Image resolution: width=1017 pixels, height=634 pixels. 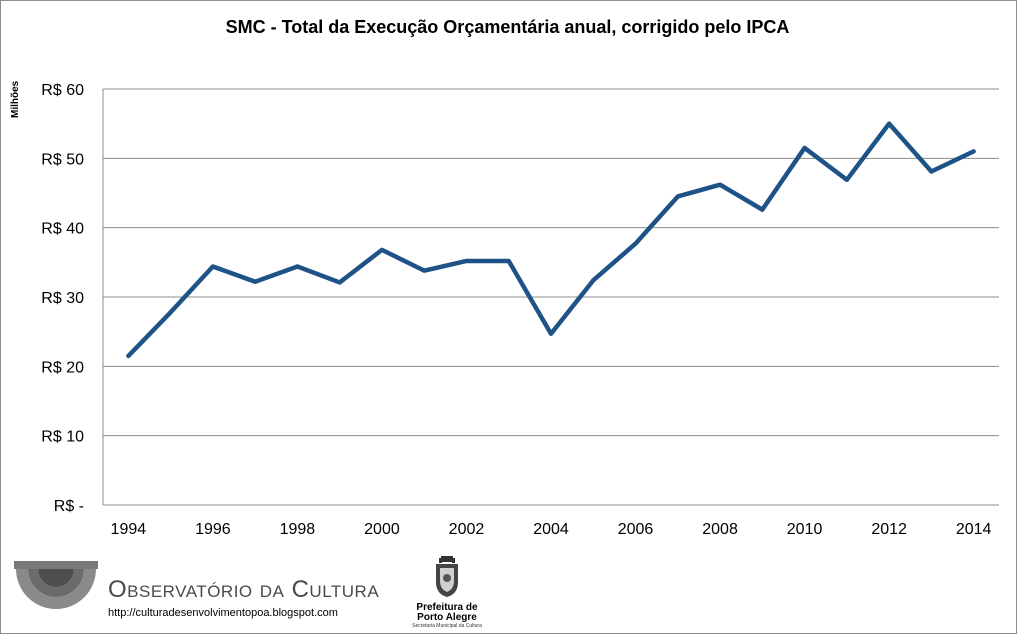 I want to click on prefeitura-line1: Prefeitura de, so click(x=447, y=607).